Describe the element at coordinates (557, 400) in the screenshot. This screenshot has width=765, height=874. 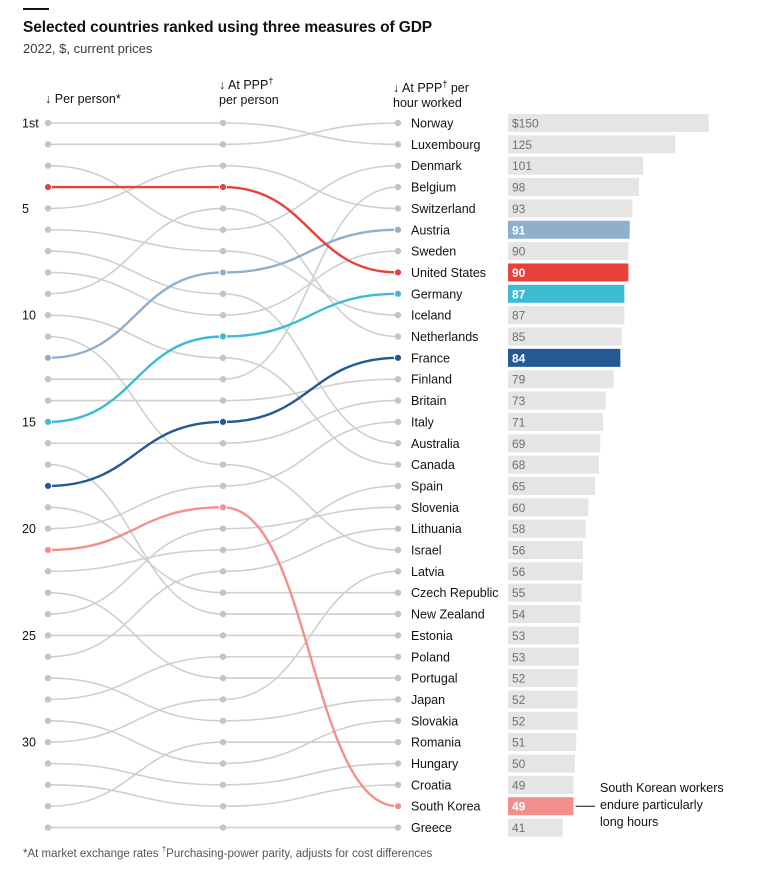
I see `bar-britain` at that location.